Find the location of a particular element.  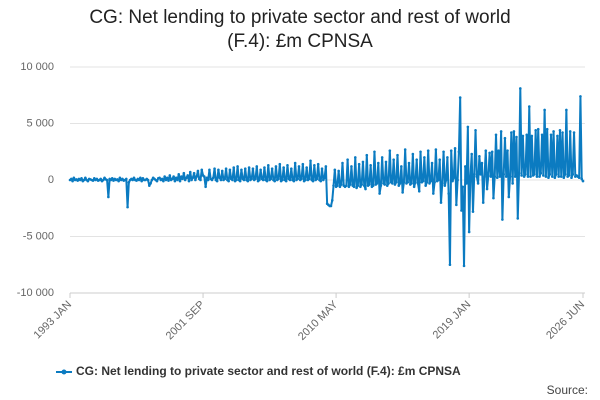

y-tick-label: 0 is located at coordinates (51, 180).